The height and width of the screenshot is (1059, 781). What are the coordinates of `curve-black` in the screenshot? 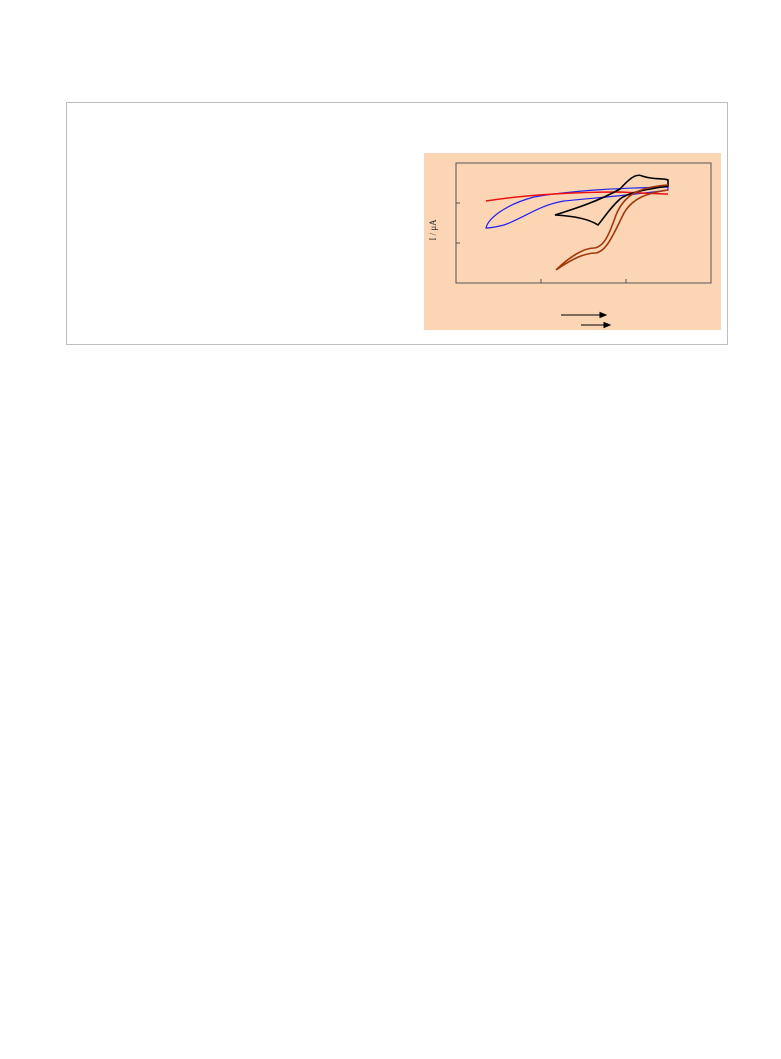 It's located at (611, 200).